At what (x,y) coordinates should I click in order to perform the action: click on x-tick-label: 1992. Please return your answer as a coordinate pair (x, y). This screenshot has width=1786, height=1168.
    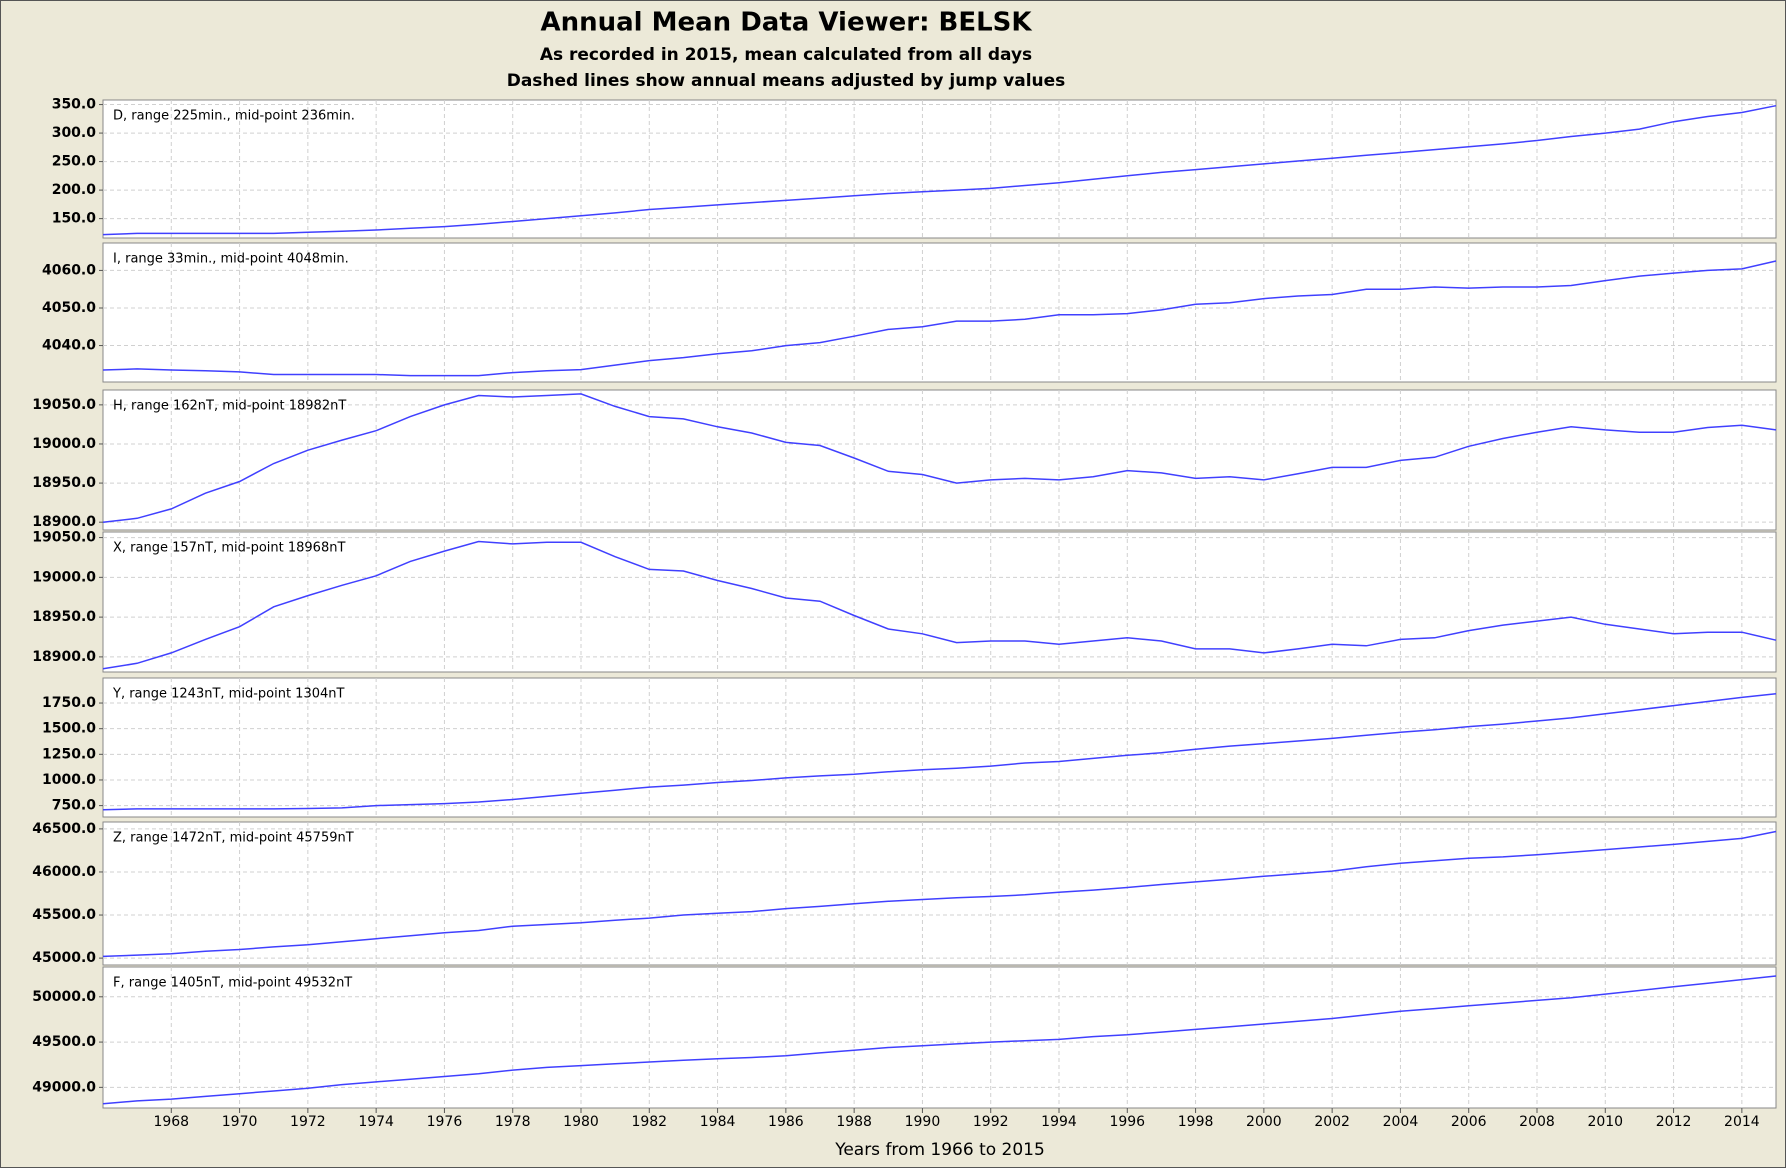
    Looking at the image, I should click on (991, 1122).